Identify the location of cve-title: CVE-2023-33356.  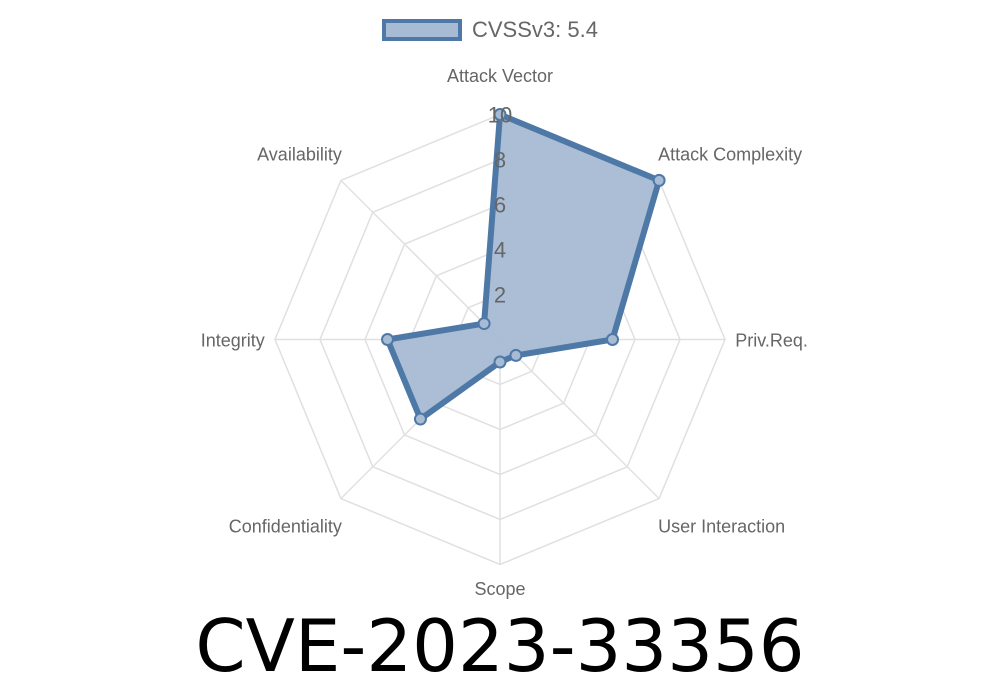
(500, 646).